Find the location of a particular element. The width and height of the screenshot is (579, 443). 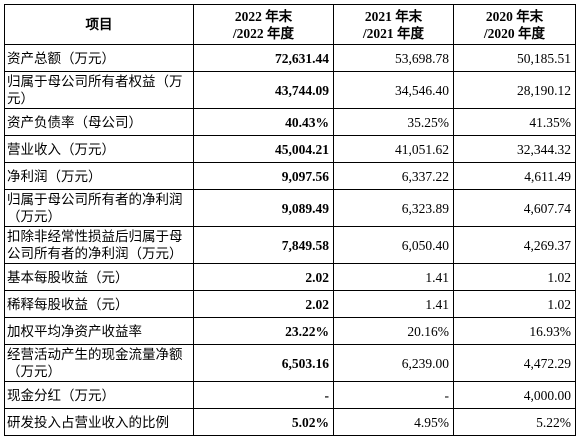

row-label: 稀释每股收益（元） is located at coordinates (99, 304).